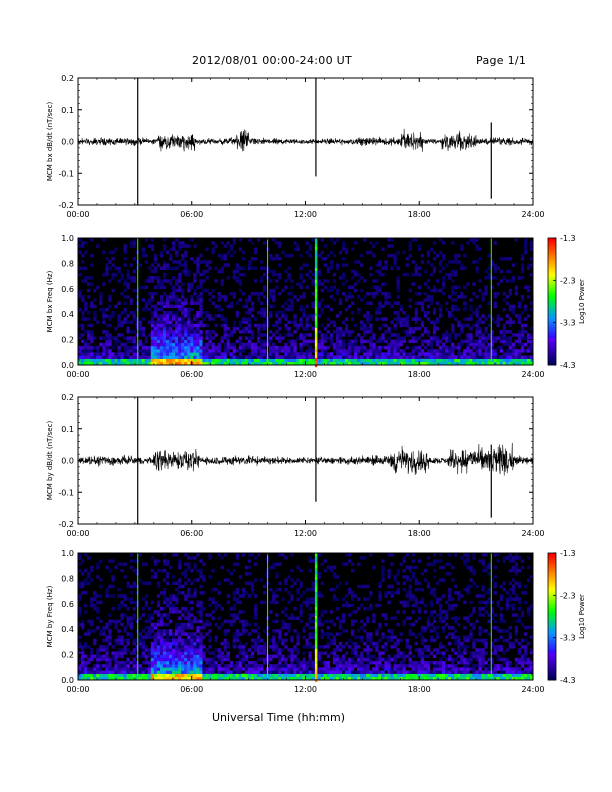  Describe the element at coordinates (67, 680) in the screenshot. I see `y-tick-label: 0.0` at that location.